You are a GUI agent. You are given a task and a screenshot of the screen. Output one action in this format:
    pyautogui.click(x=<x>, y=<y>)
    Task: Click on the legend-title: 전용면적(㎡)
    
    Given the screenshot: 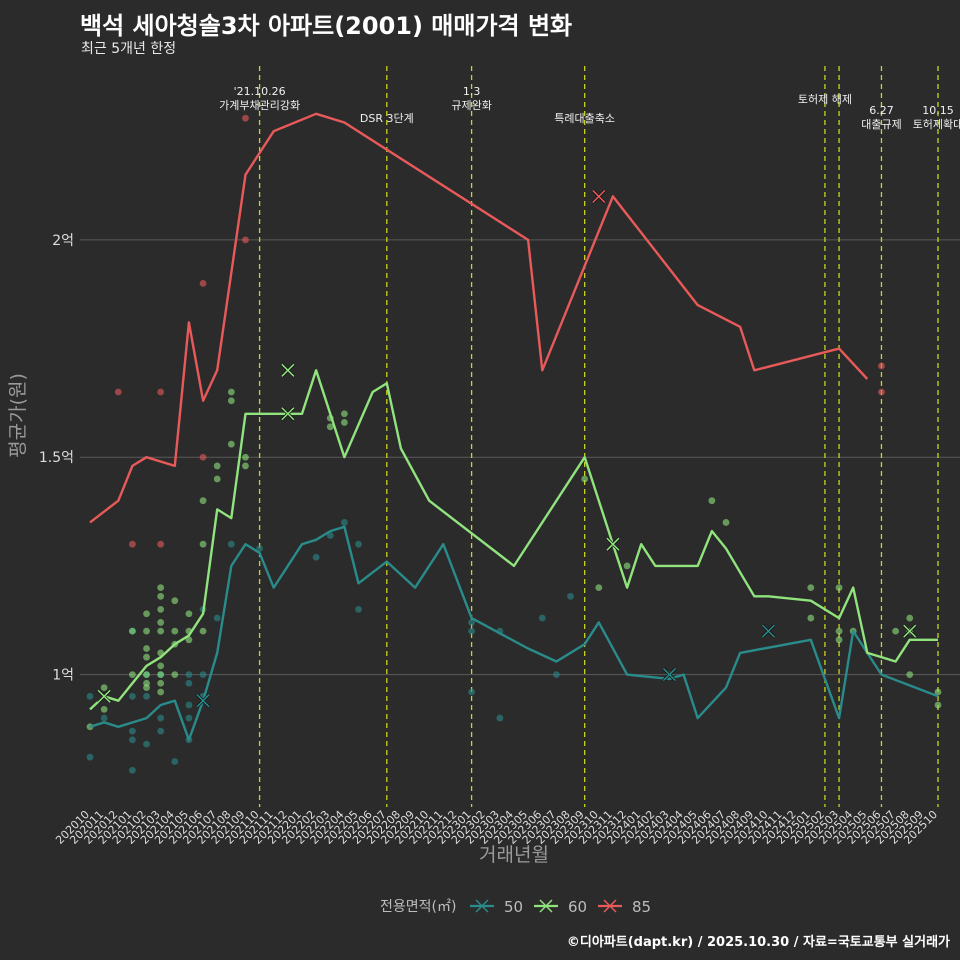 What is the action you would take?
    pyautogui.click(x=418, y=907)
    